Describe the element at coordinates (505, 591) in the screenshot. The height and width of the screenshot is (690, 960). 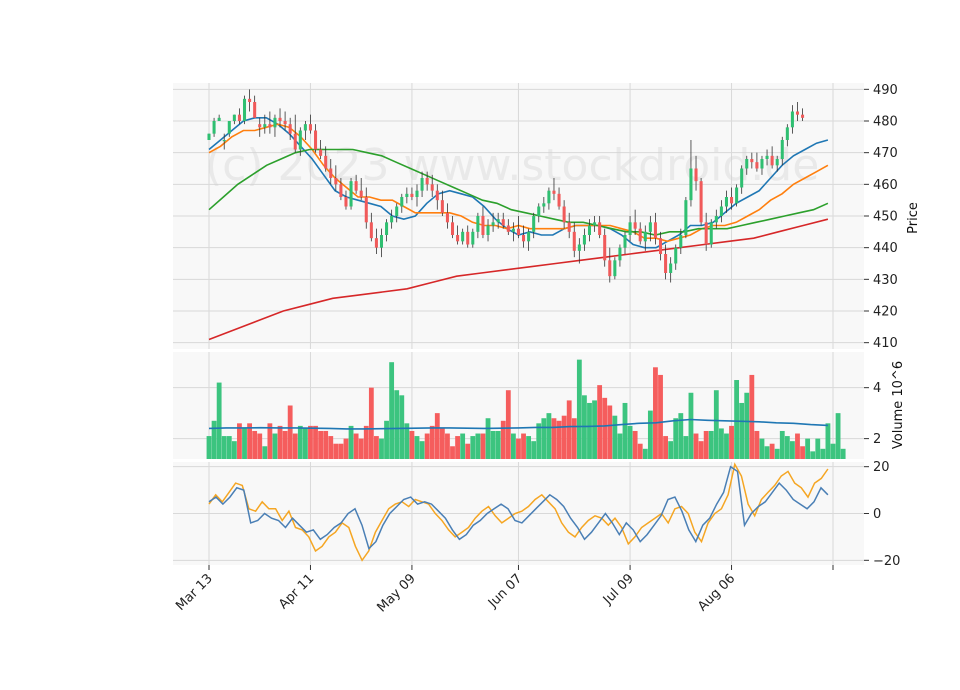
I see `x-tick-label: Jun 07` at that location.